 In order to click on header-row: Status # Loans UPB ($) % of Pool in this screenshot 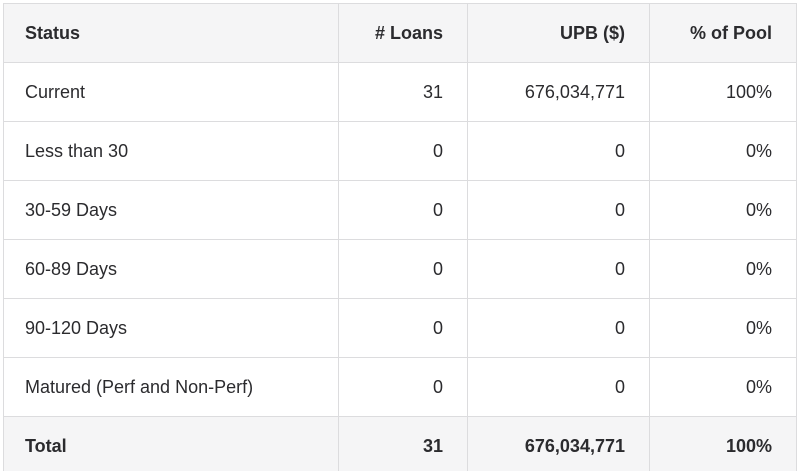, I will do `click(400, 33)`.